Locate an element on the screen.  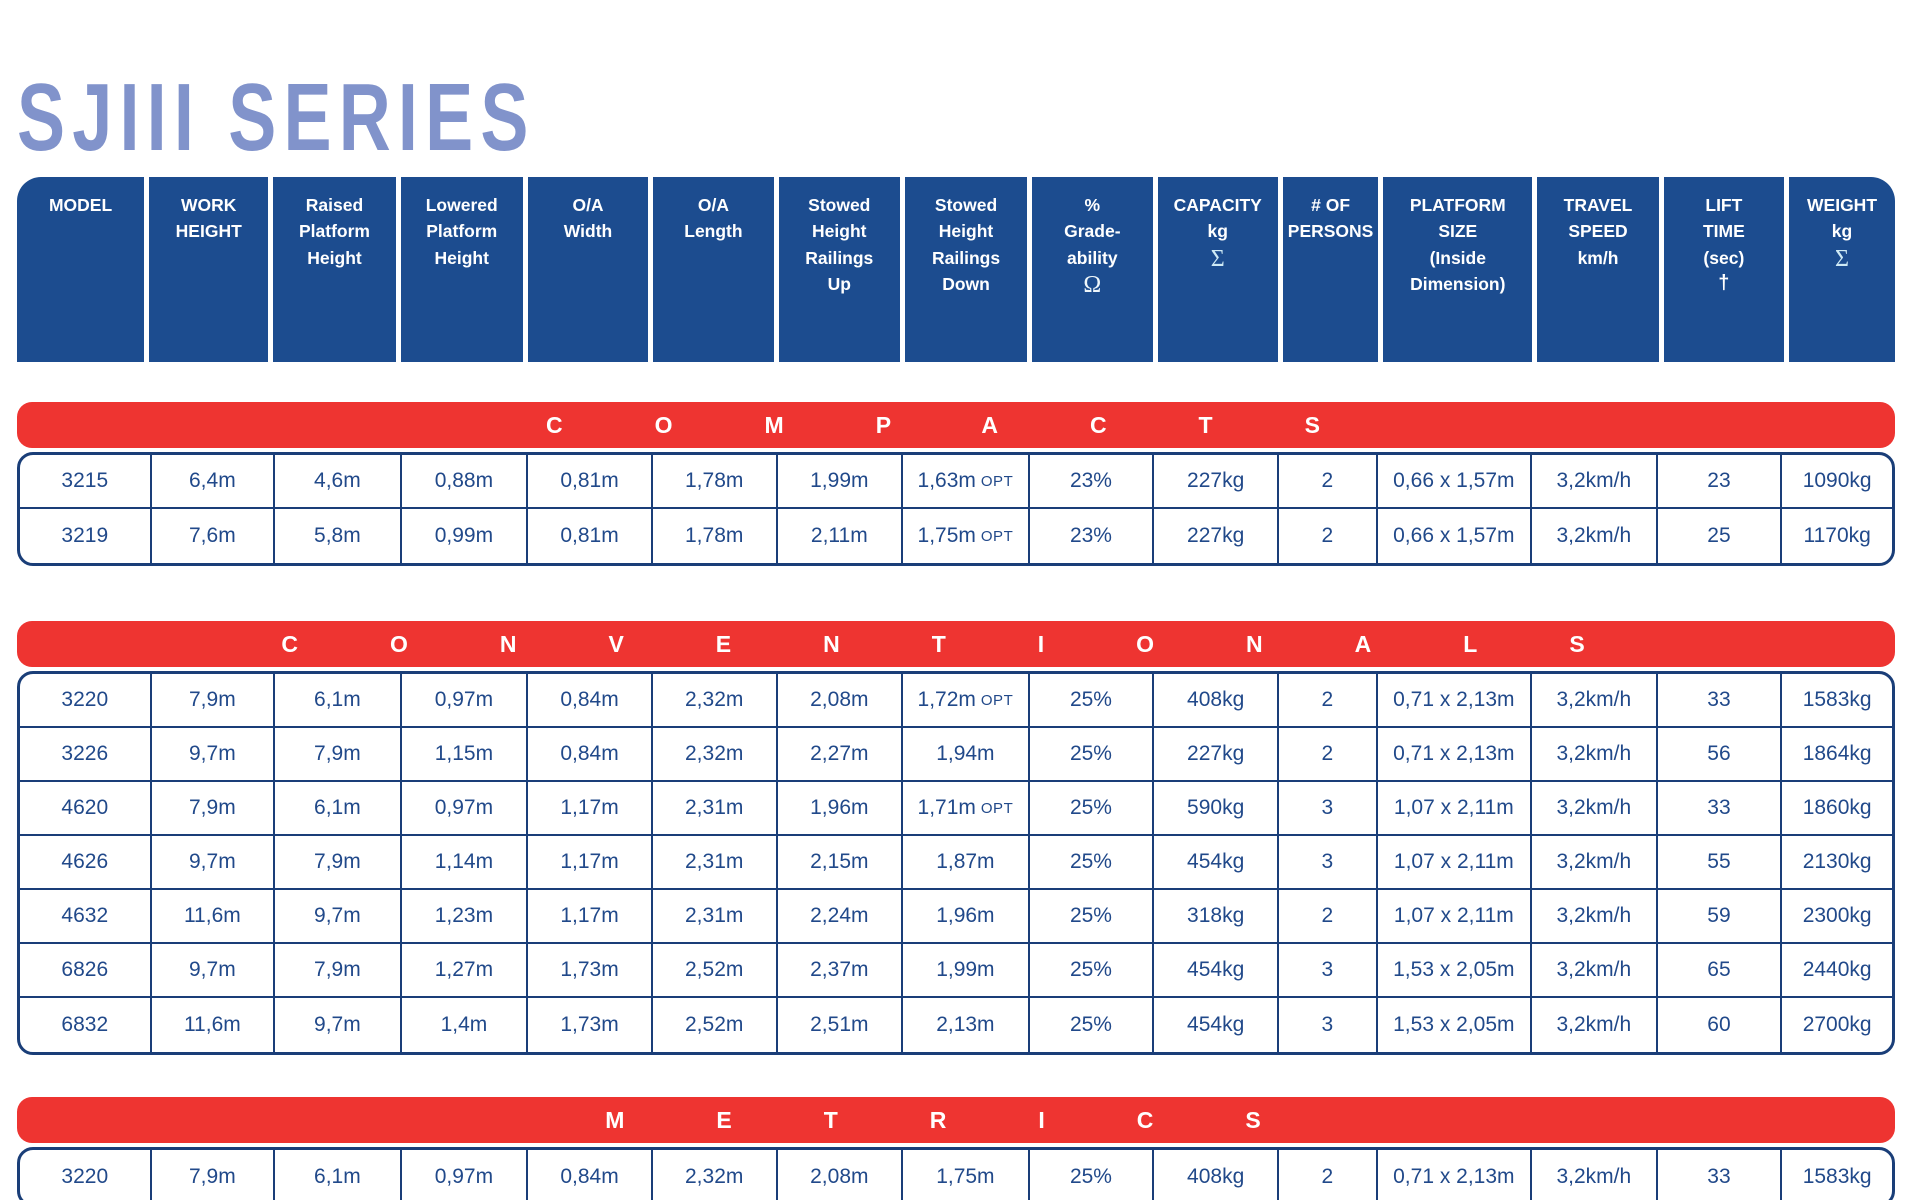
table-cell: 2,08m is located at coordinates (840, 701).